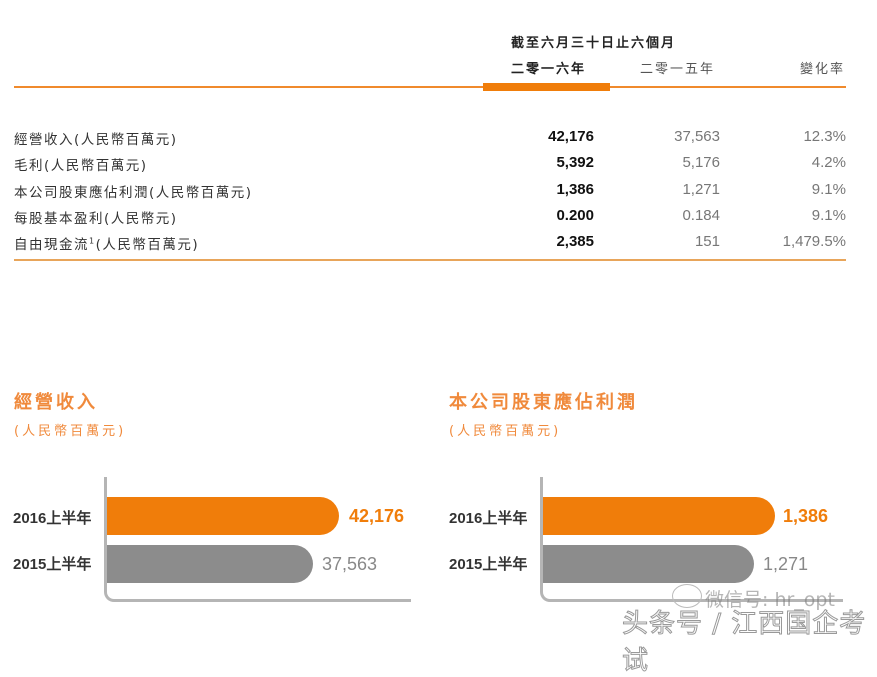  What do you see at coordinates (575, 215) in the screenshot?
I see `value-2016: 0.200` at bounding box center [575, 215].